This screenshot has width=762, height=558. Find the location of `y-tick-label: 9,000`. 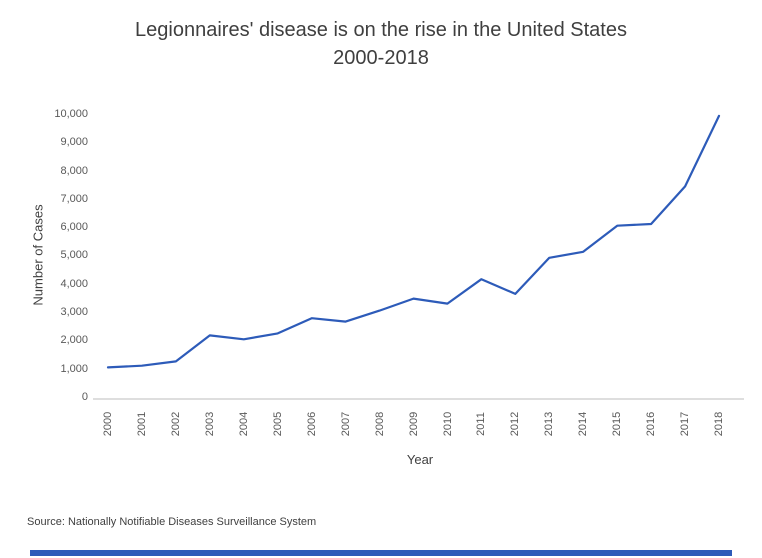

y-tick-label: 9,000 is located at coordinates (74, 142).